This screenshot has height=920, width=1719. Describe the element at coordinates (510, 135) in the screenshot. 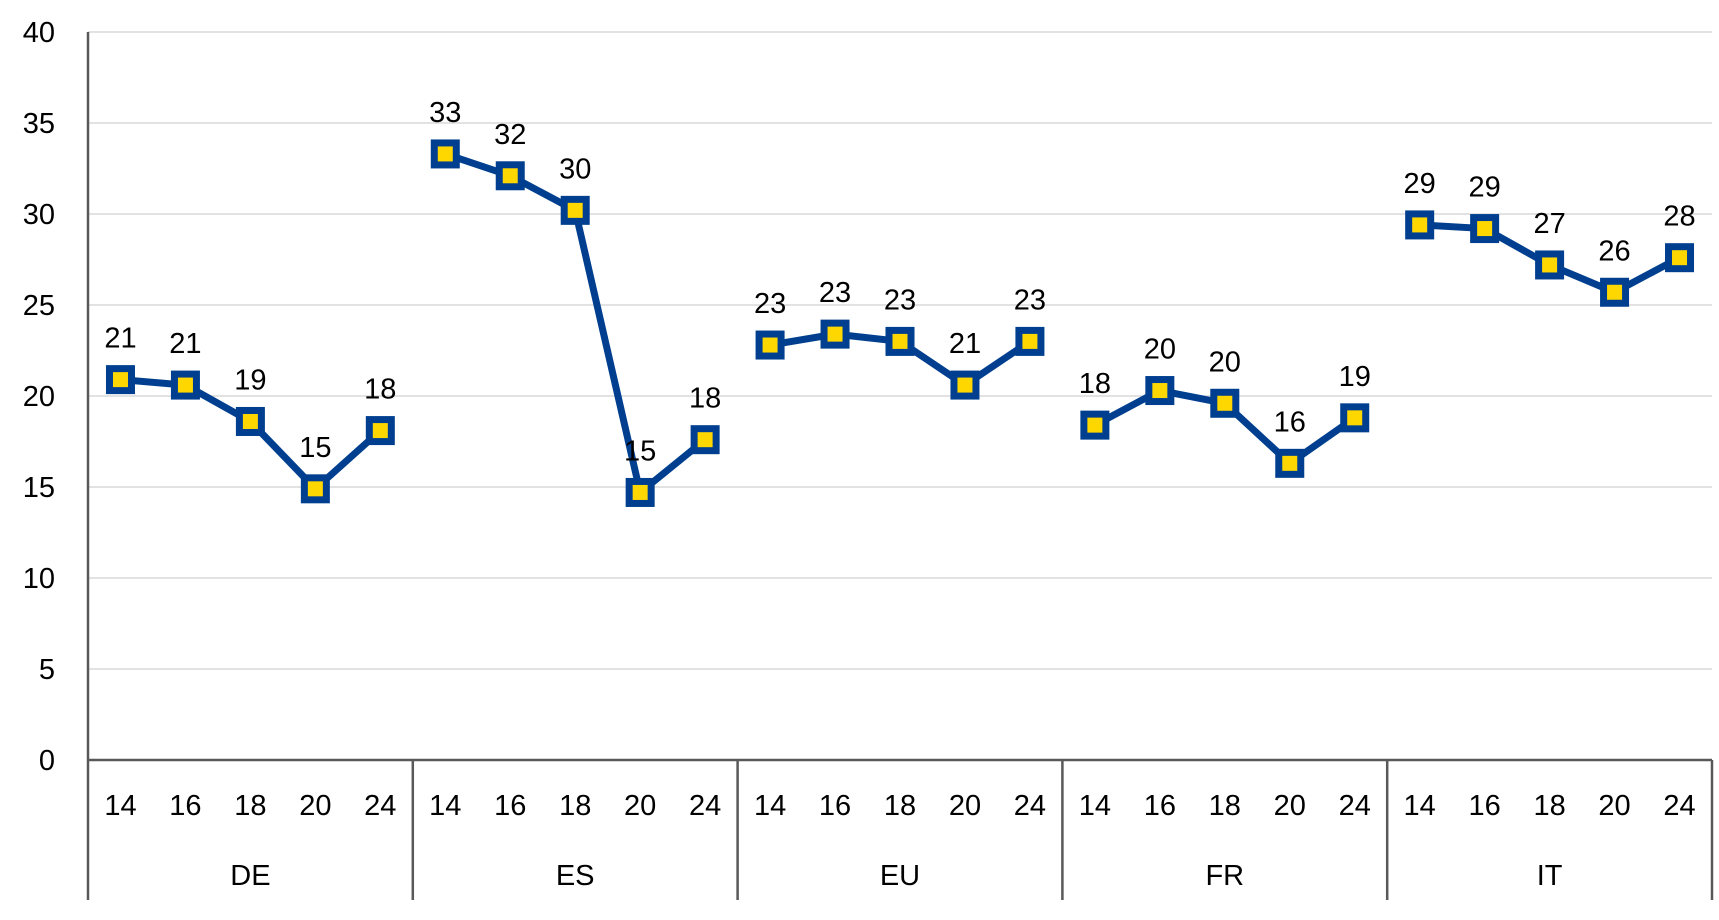

I see `data-label: 32` at that location.